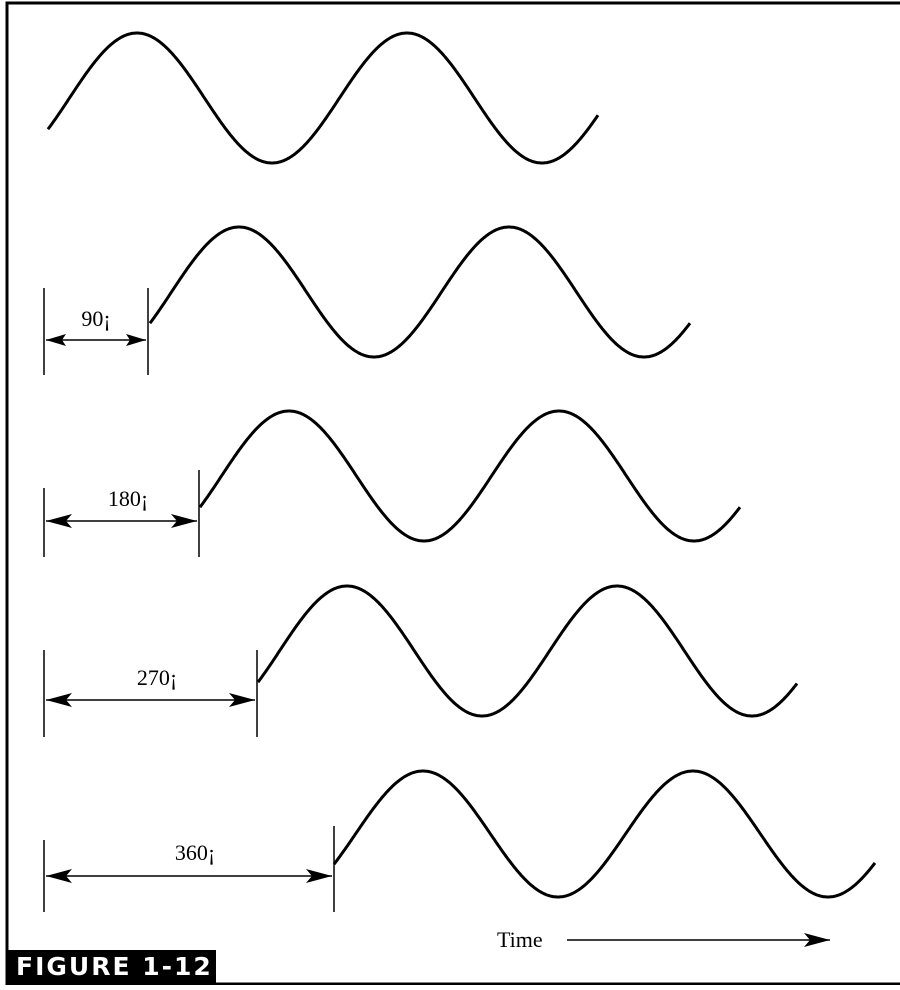 The height and width of the screenshot is (990, 900). I want to click on time-label: Time, so click(520, 939).